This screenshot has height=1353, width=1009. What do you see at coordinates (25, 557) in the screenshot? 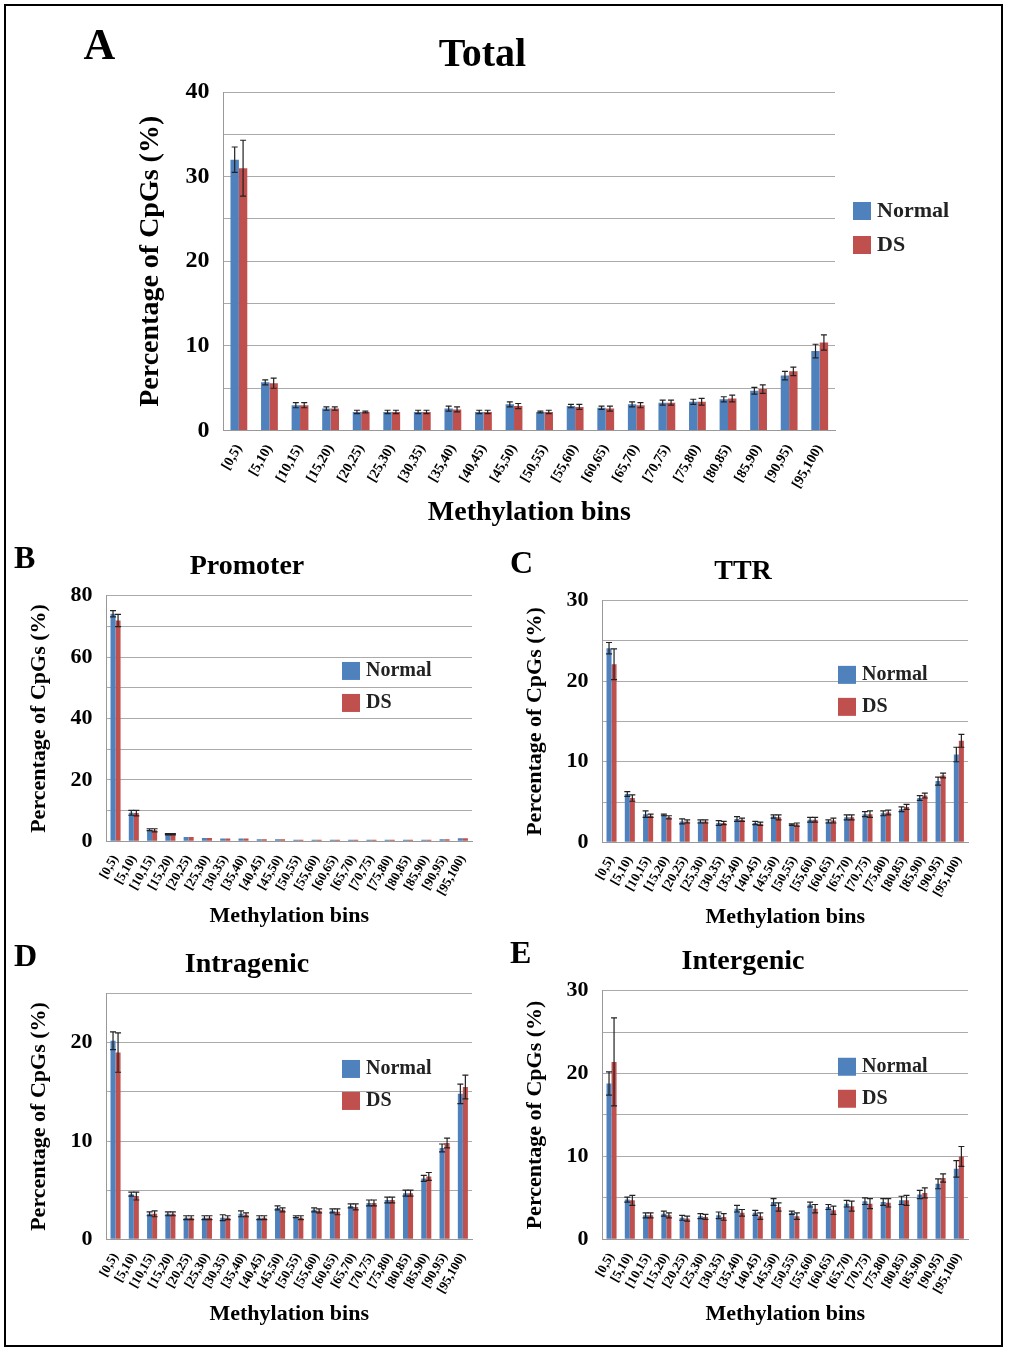
I see `text: B` at bounding box center [25, 557].